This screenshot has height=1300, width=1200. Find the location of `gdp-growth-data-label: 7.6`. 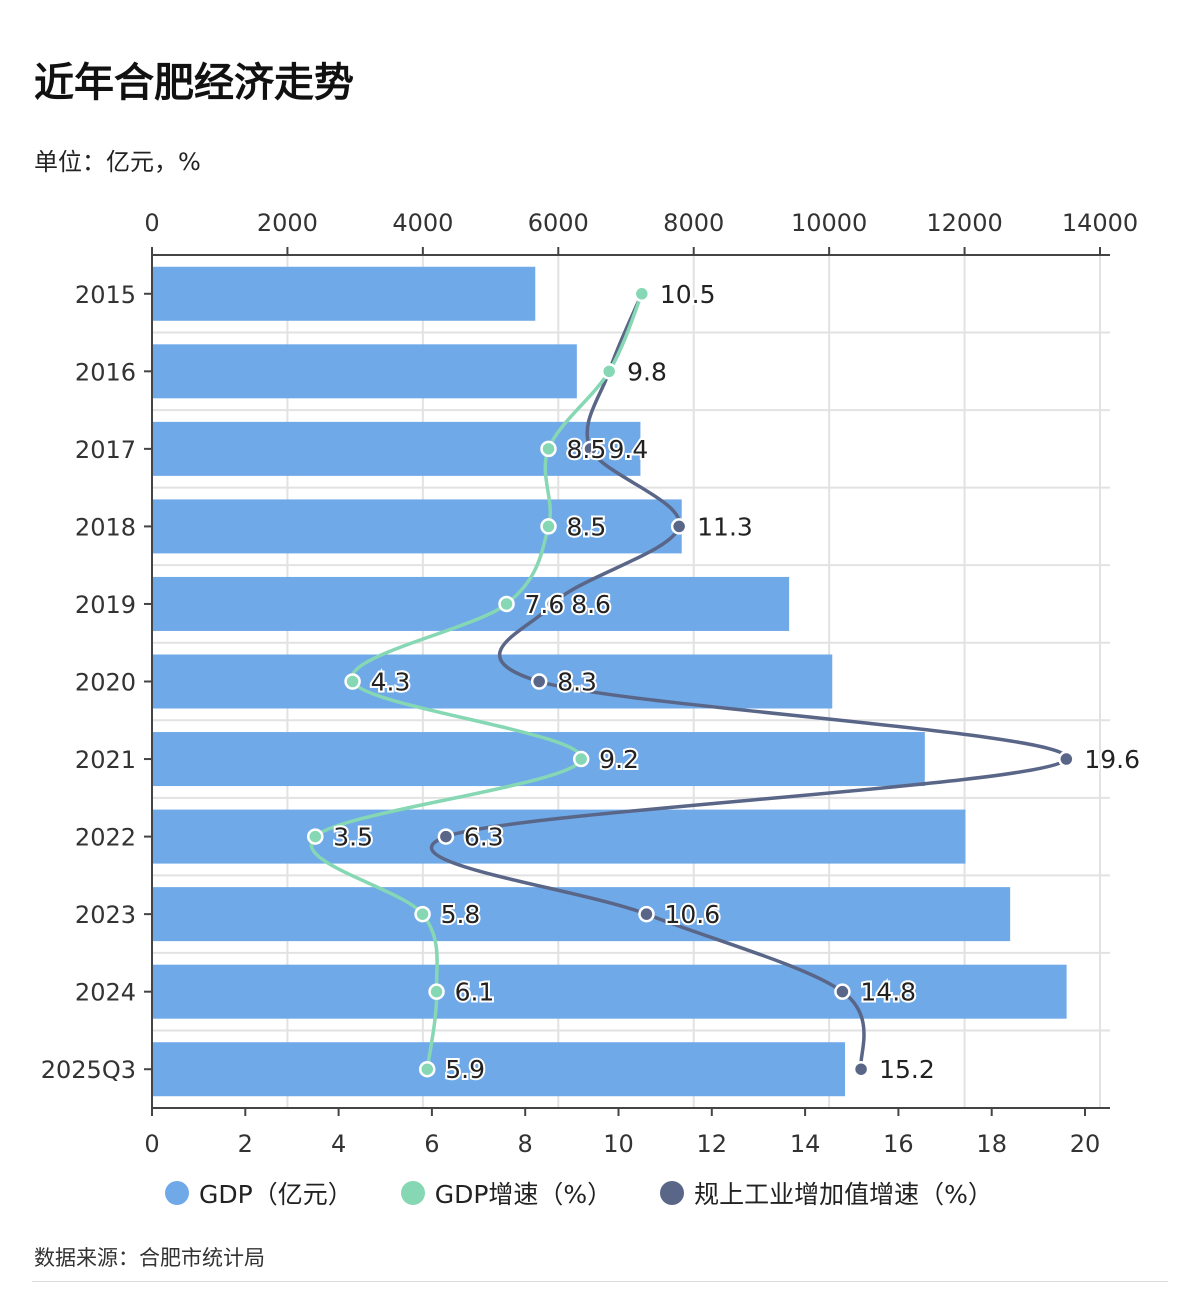

gdp-growth-data-label: 7.6 is located at coordinates (545, 604).